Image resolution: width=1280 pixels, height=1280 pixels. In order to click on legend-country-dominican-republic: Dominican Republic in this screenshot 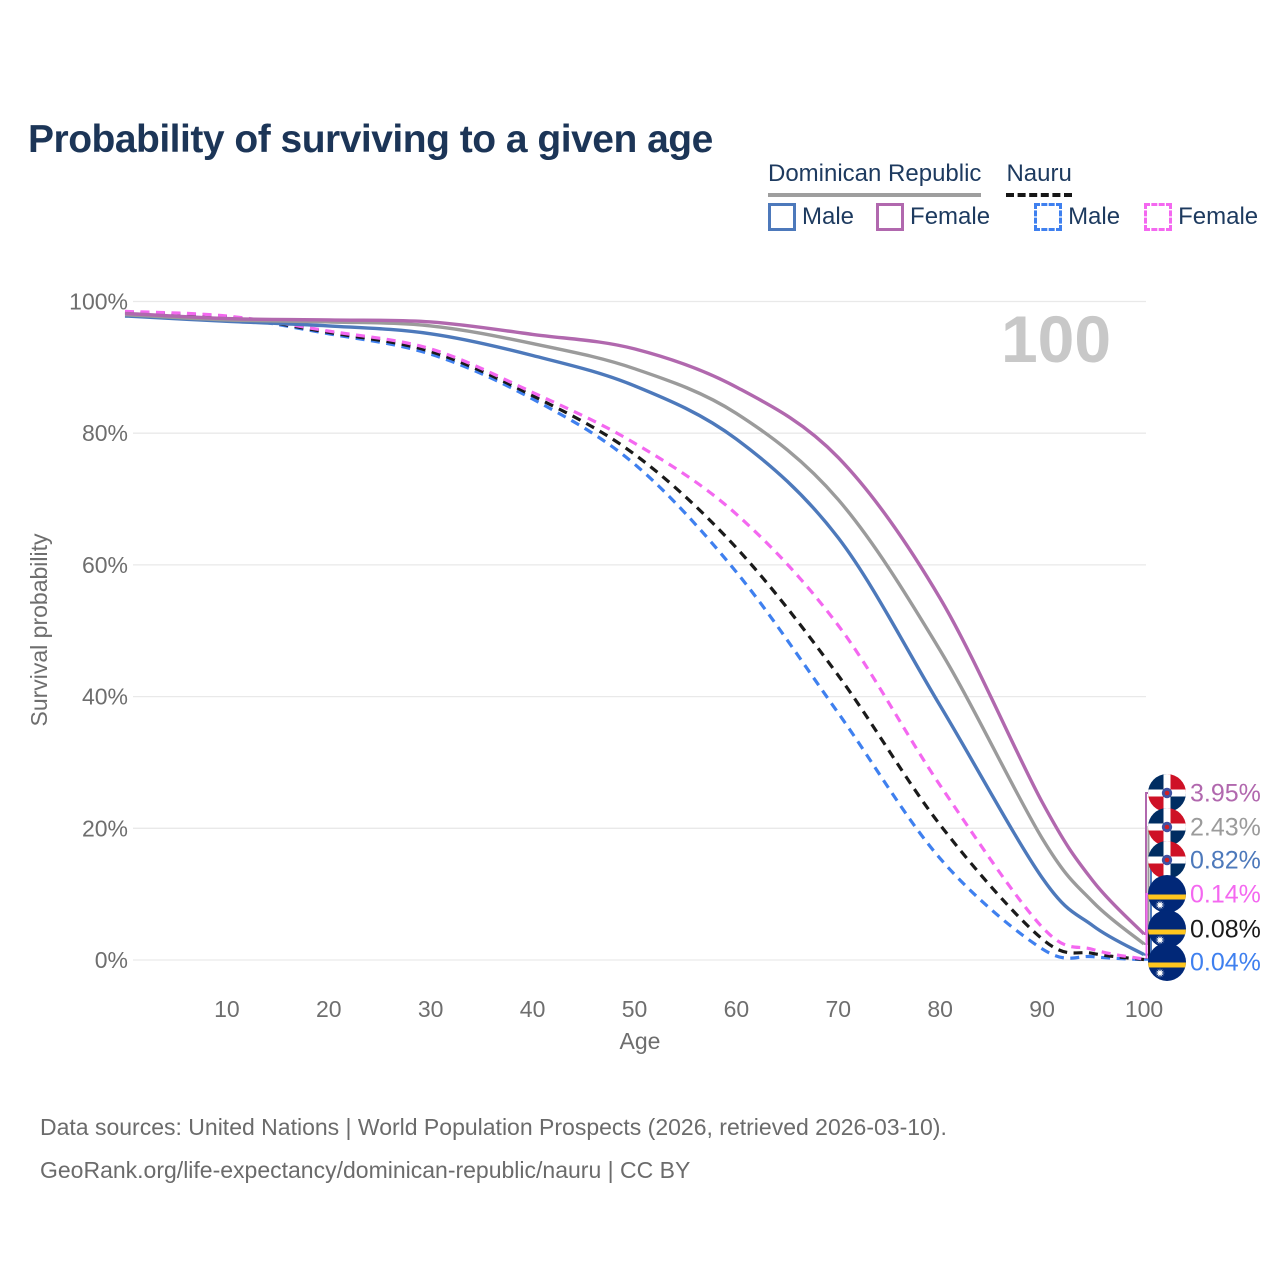, I will do `click(875, 178)`.